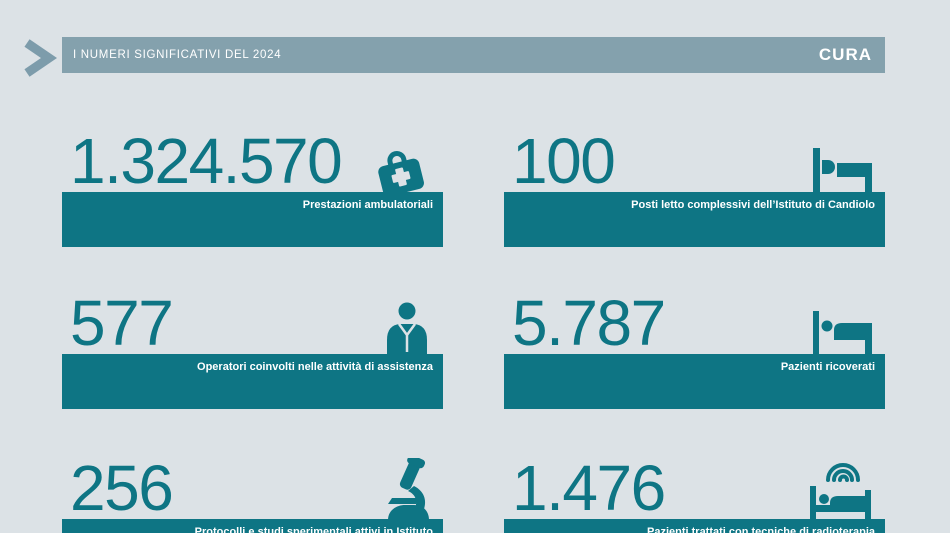 The image size is (950, 533). Describe the element at coordinates (564, 161) in the screenshot. I see `stat-value: 100` at that location.